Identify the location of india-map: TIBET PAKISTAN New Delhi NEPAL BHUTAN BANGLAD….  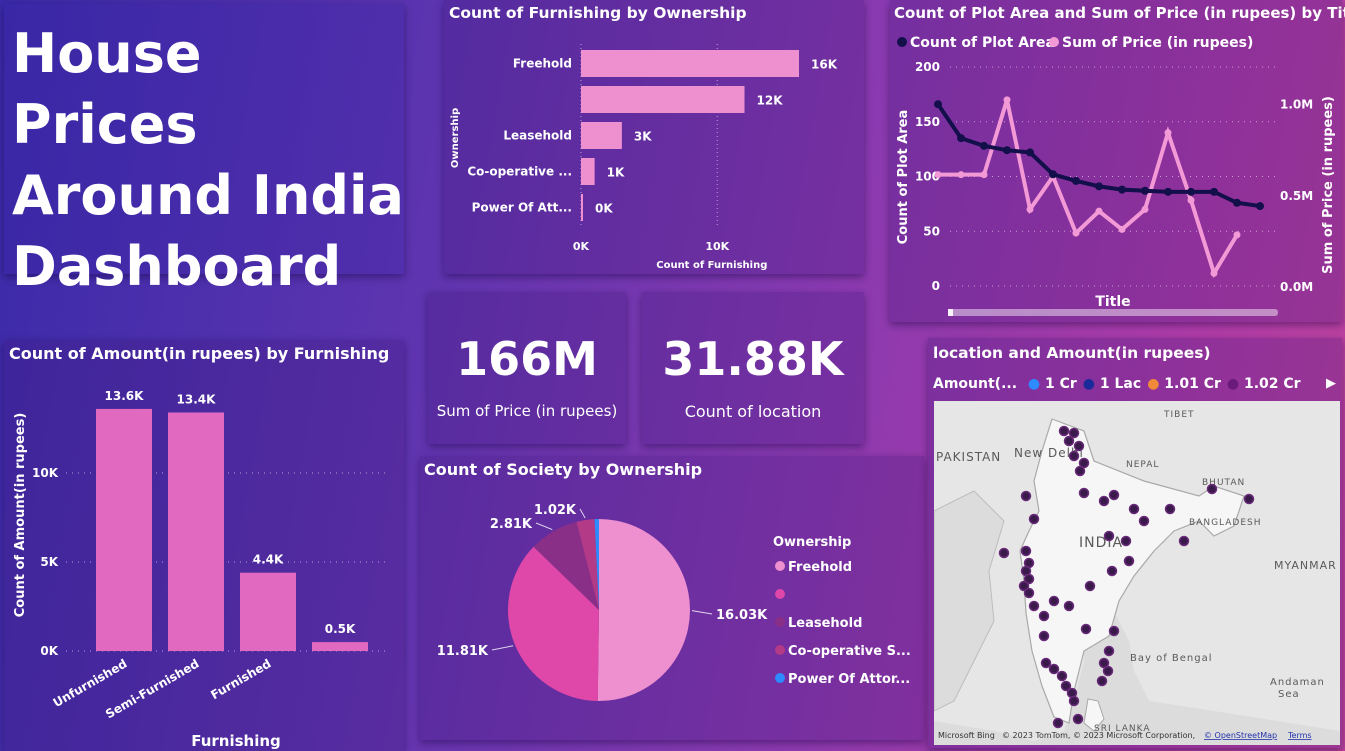
(1137, 573).